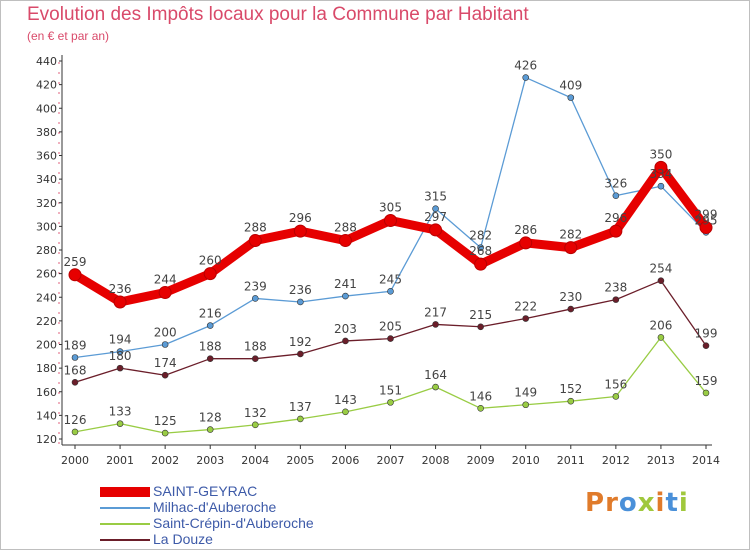 The height and width of the screenshot is (550, 750). I want to click on x-tick-label: 2012, so click(616, 460).